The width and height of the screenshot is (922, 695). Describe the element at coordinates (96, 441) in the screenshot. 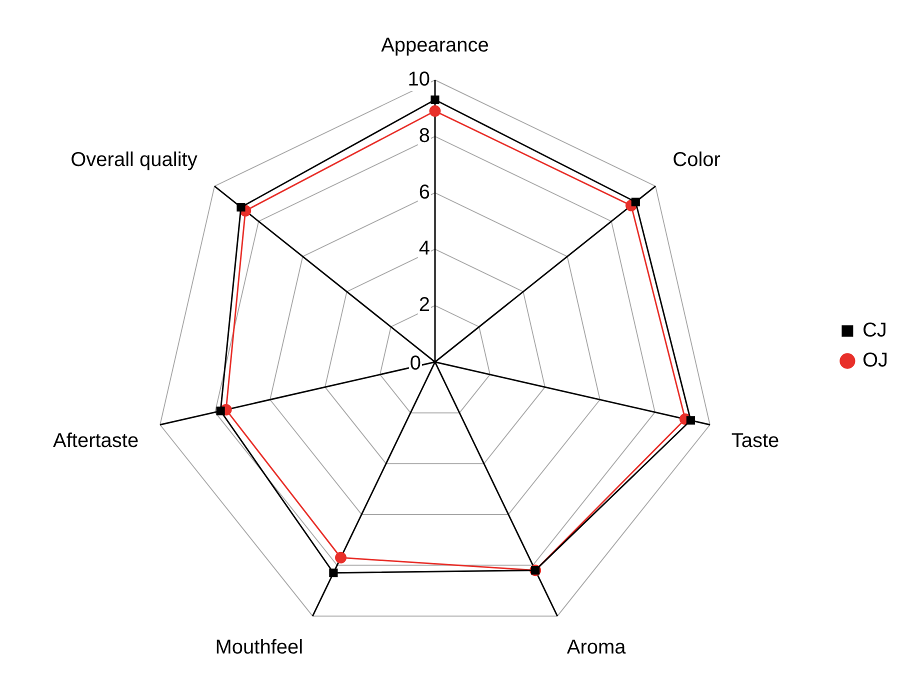

I see `spoke-label: Aftertaste` at that location.